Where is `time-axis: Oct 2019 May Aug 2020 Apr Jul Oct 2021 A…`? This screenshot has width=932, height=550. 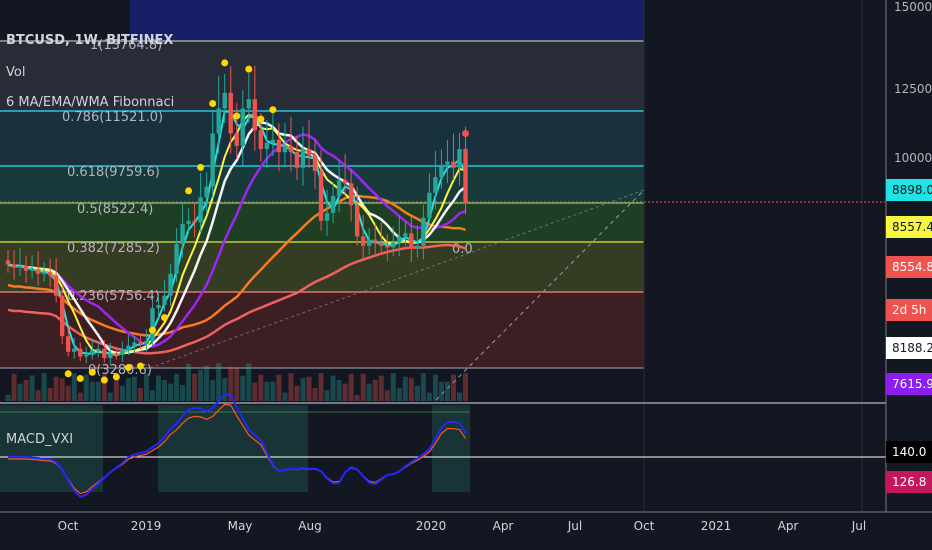 time-axis: Oct 2019 May Aug 2020 Apr Jul Oct 2021 A… is located at coordinates (466, 522).